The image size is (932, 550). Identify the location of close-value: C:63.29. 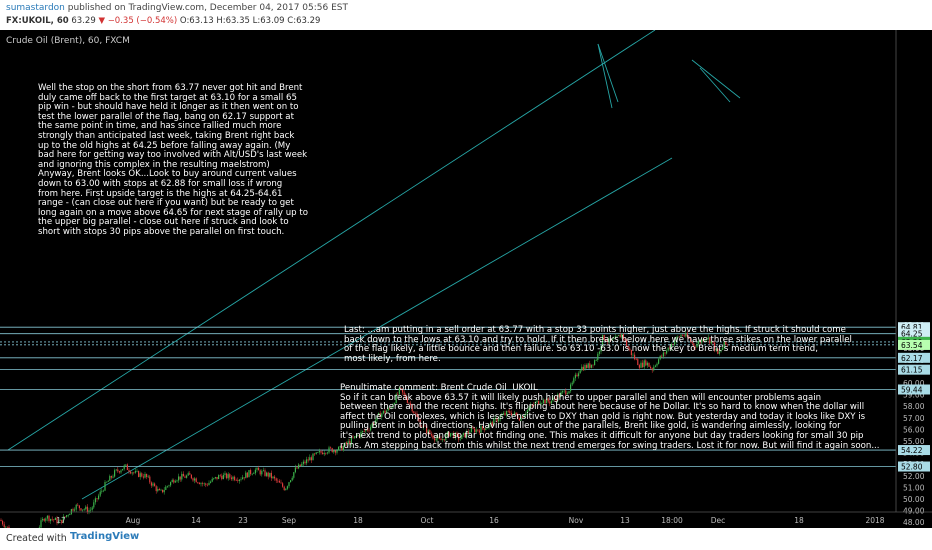
(304, 21).